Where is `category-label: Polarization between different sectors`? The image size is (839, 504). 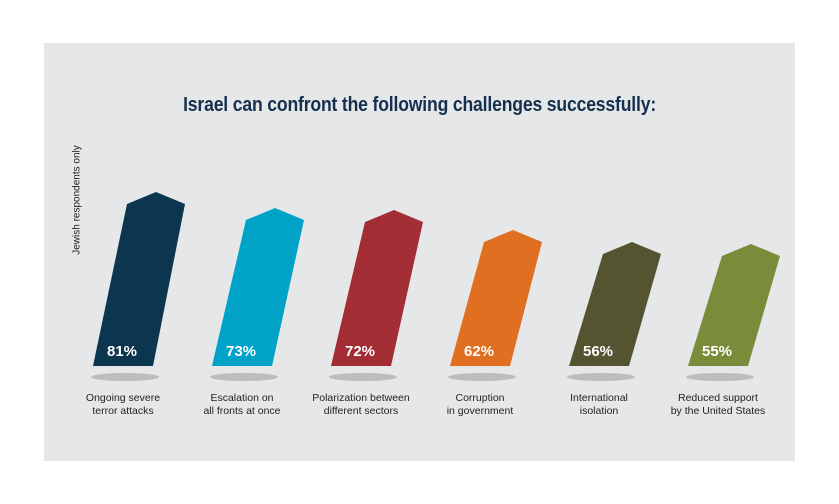 category-label: Polarization between different sectors is located at coordinates (361, 405).